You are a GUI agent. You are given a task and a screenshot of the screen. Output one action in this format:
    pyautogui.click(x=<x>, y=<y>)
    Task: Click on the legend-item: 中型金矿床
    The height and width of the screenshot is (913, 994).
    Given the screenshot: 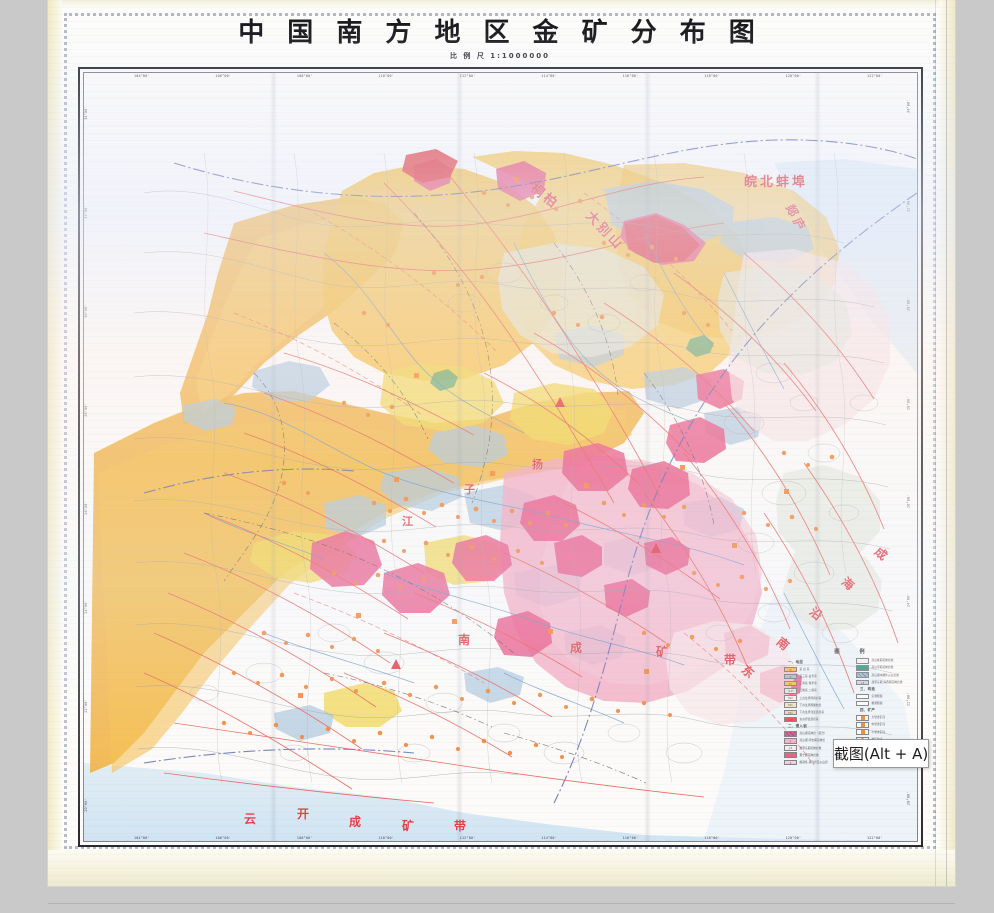 What is the action you would take?
    pyautogui.click(x=886, y=725)
    